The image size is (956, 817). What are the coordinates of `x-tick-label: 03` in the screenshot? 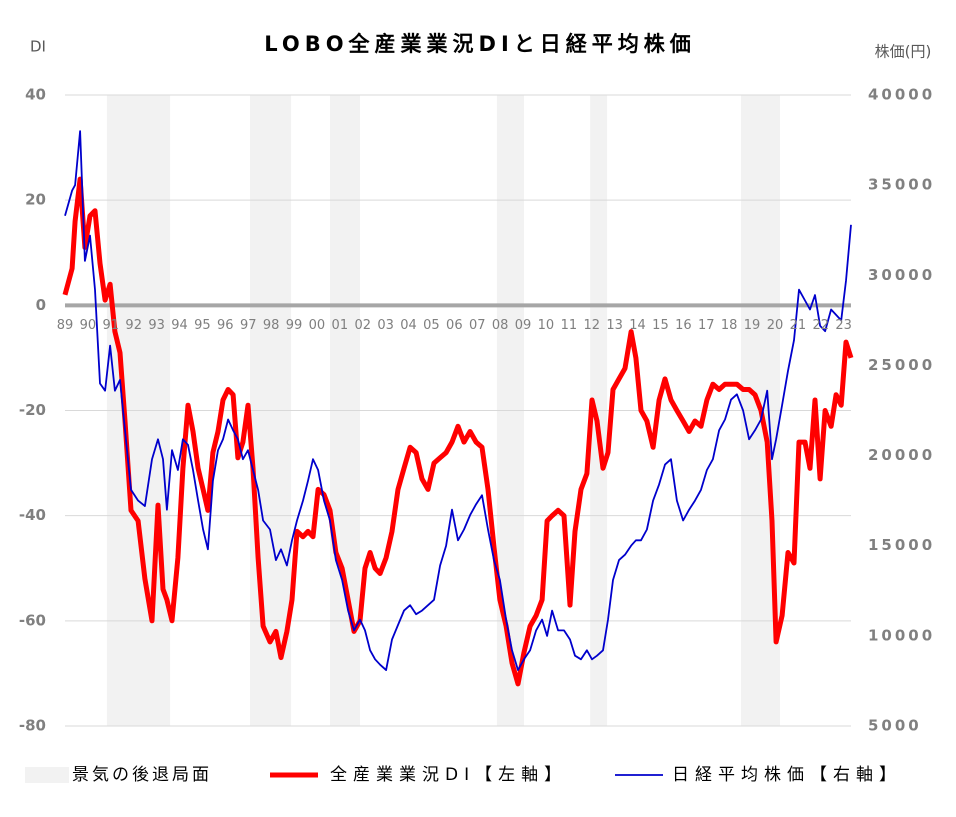 It's located at (385, 325).